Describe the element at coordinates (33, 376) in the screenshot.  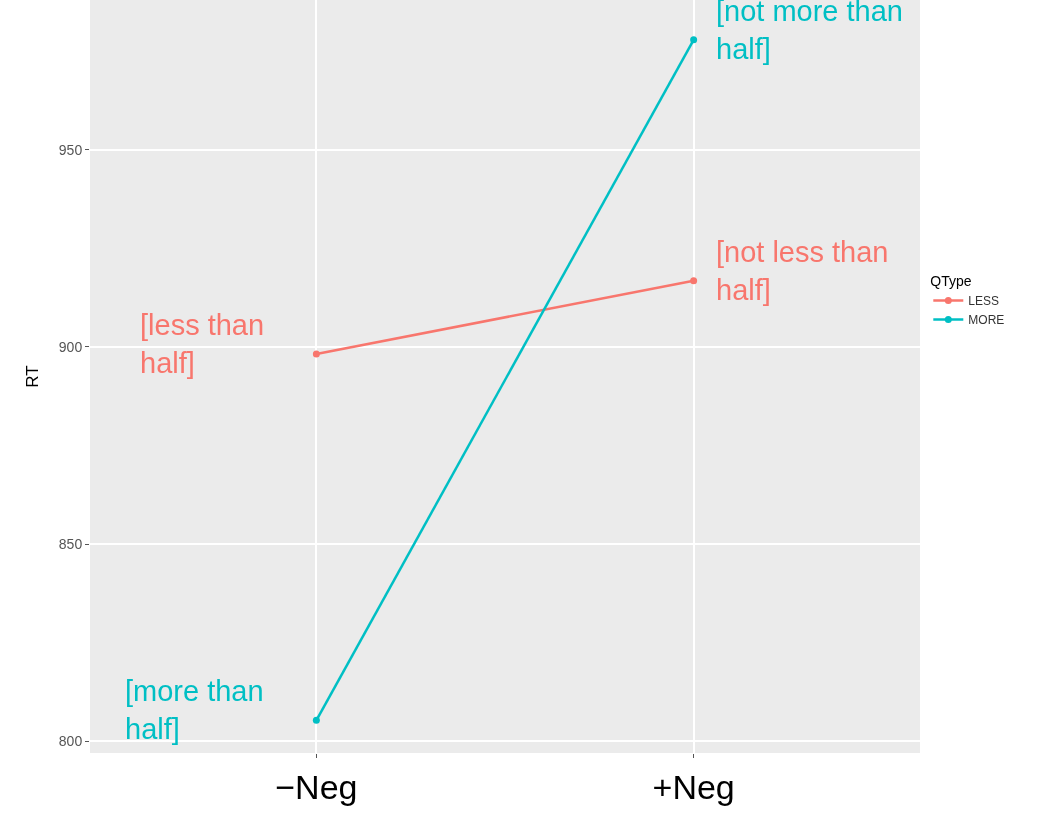
I see `y-axis-title: RT` at that location.